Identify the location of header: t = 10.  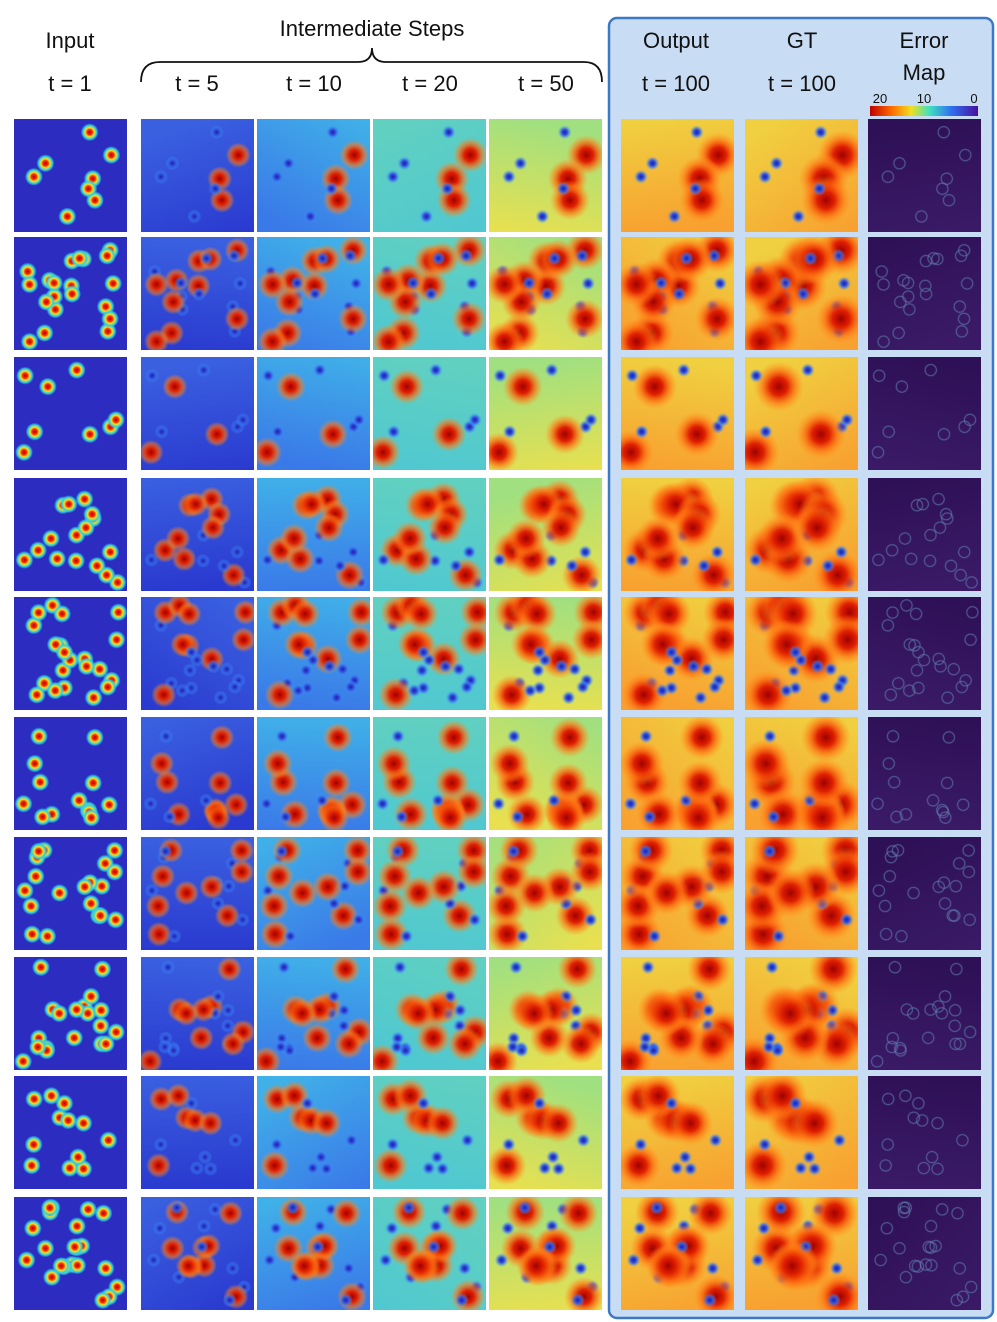
(314, 83).